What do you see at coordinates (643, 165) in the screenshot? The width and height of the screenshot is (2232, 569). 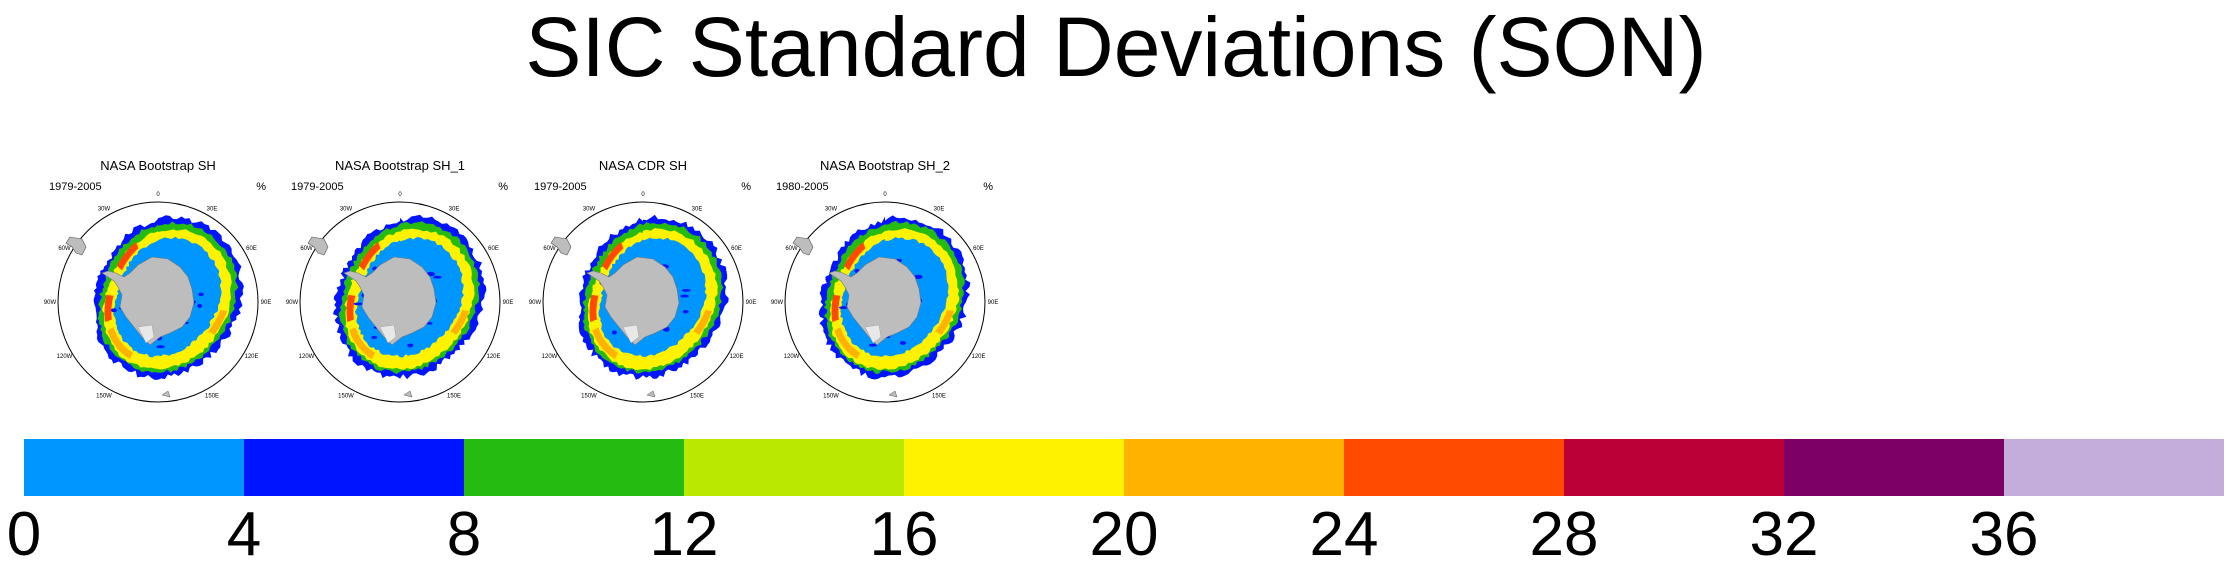 I see `panel-title: NASA CDR SH` at bounding box center [643, 165].